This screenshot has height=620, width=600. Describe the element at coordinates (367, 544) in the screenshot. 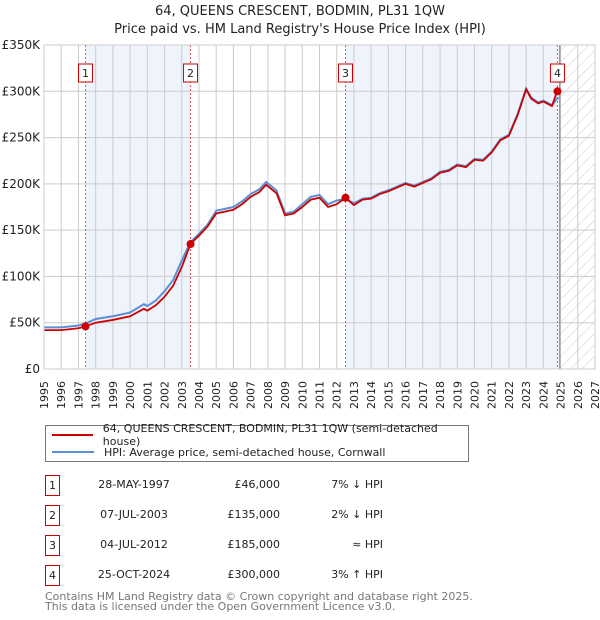

I see `transaction-hpi-relation: ≈ HPI` at that location.